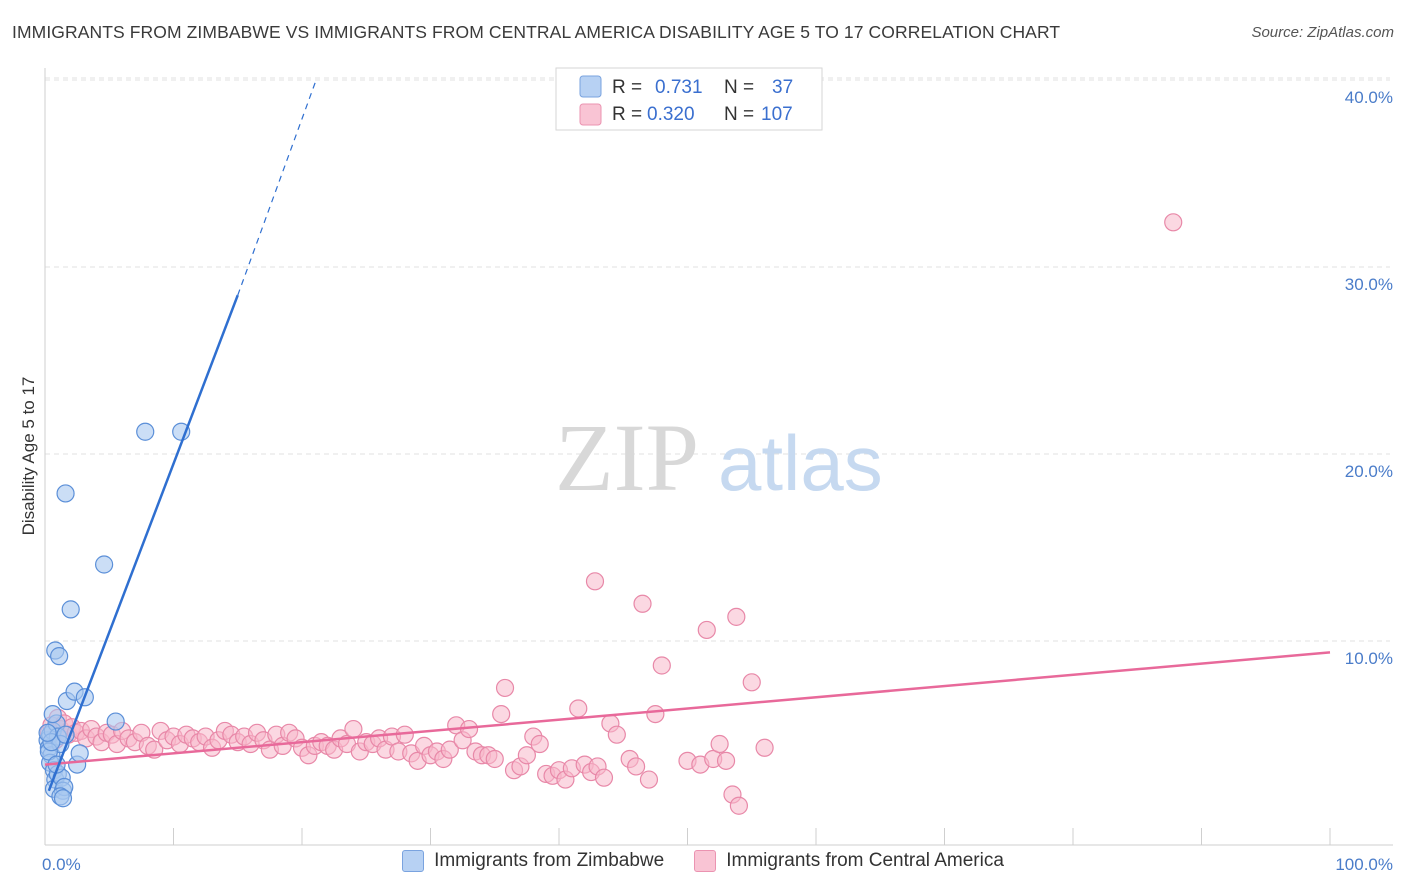  What do you see at coordinates (1369, 97) in the screenshot?
I see `y-tick-label: 40.0%` at bounding box center [1369, 97].